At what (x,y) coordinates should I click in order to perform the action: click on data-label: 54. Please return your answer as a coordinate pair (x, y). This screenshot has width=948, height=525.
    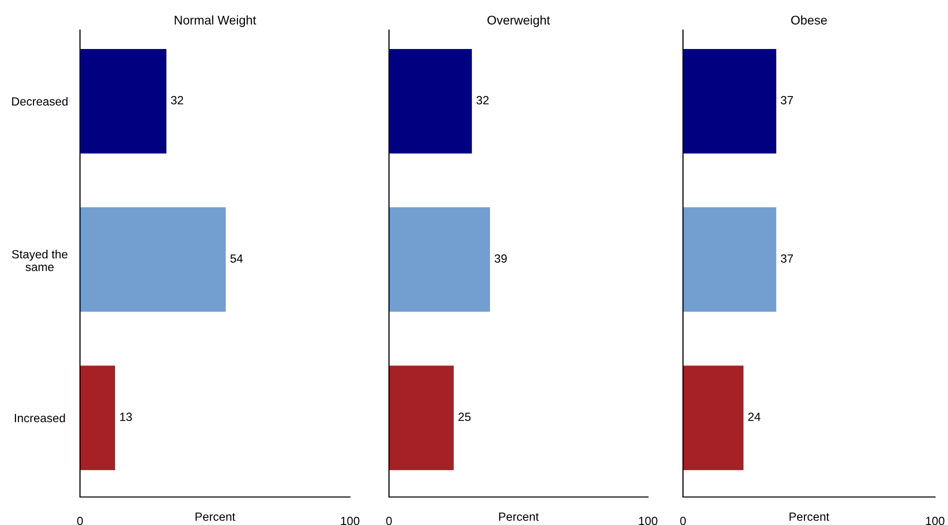
    Looking at the image, I should click on (236, 258).